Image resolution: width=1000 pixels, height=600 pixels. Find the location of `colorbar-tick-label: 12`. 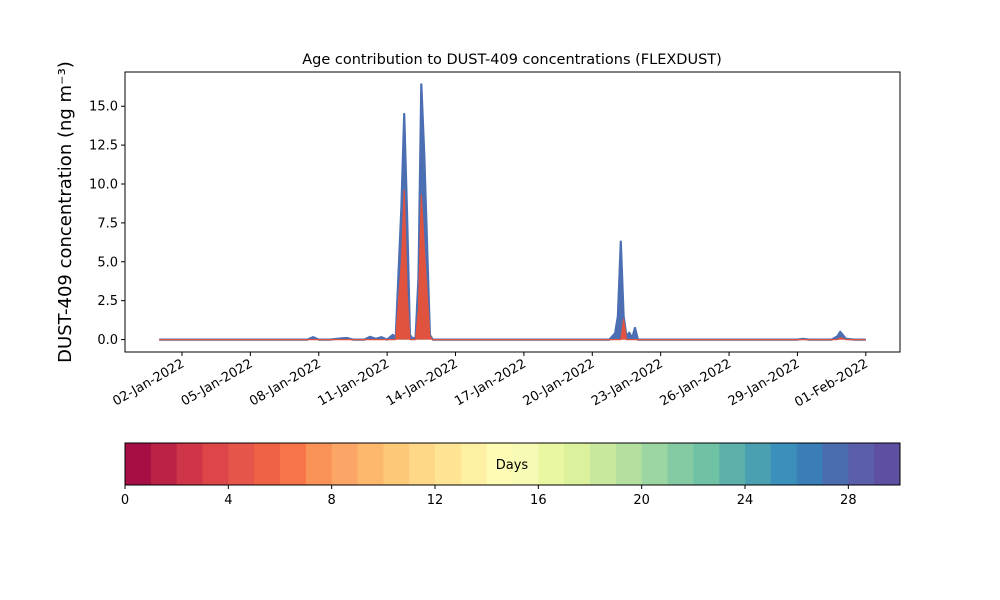

colorbar-tick-label: 12 is located at coordinates (435, 500).